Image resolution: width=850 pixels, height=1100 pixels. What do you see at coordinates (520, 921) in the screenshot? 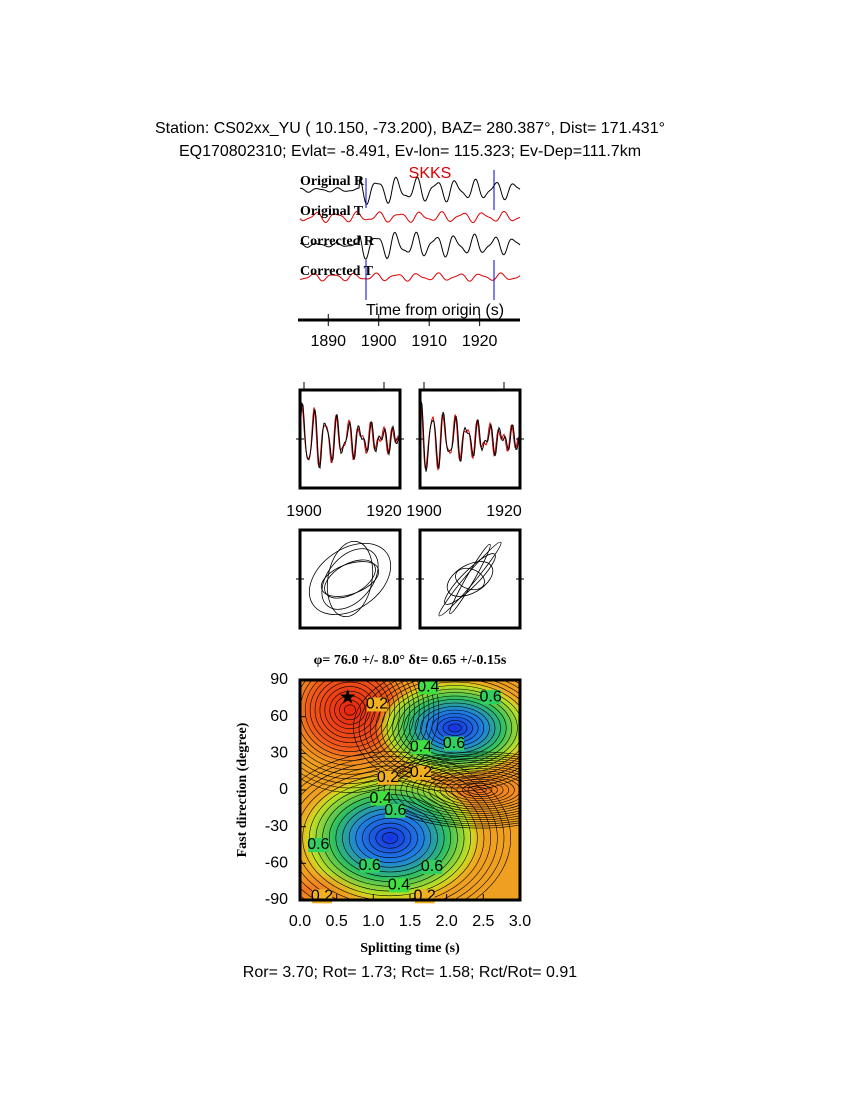
I see `x-tick-label: 3.0` at bounding box center [520, 921].